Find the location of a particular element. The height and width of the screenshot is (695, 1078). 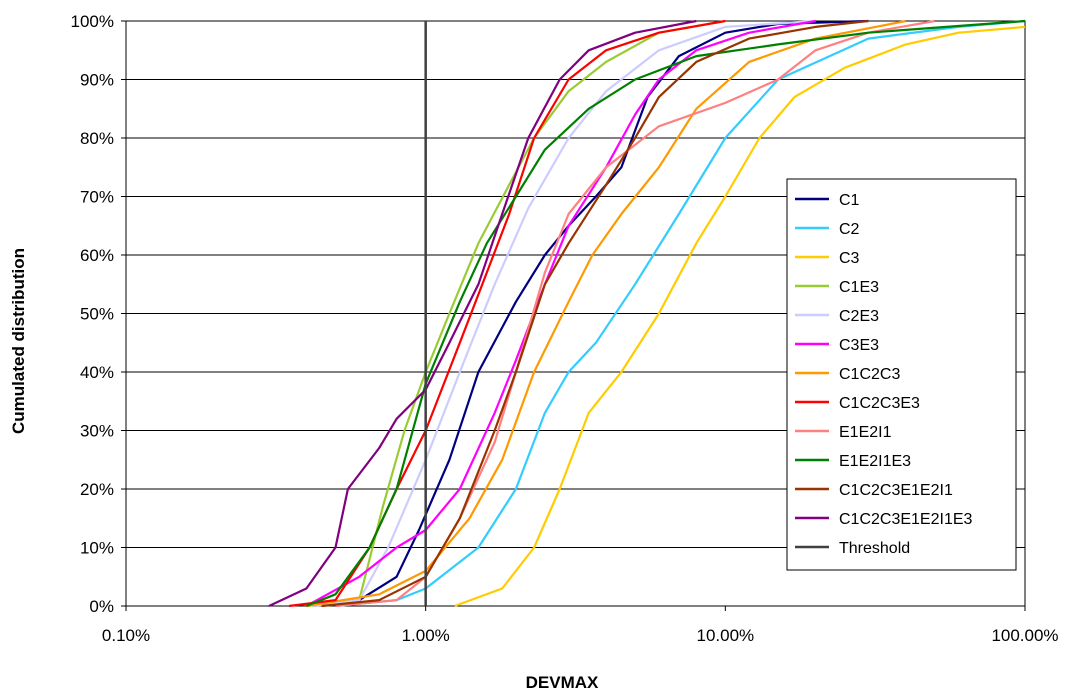

y-tick-label: 0% is located at coordinates (101, 606).